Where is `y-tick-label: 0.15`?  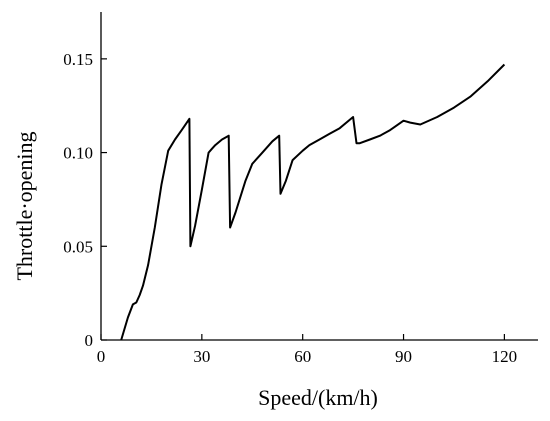
y-tick-label: 0.15 is located at coordinates (78, 59).